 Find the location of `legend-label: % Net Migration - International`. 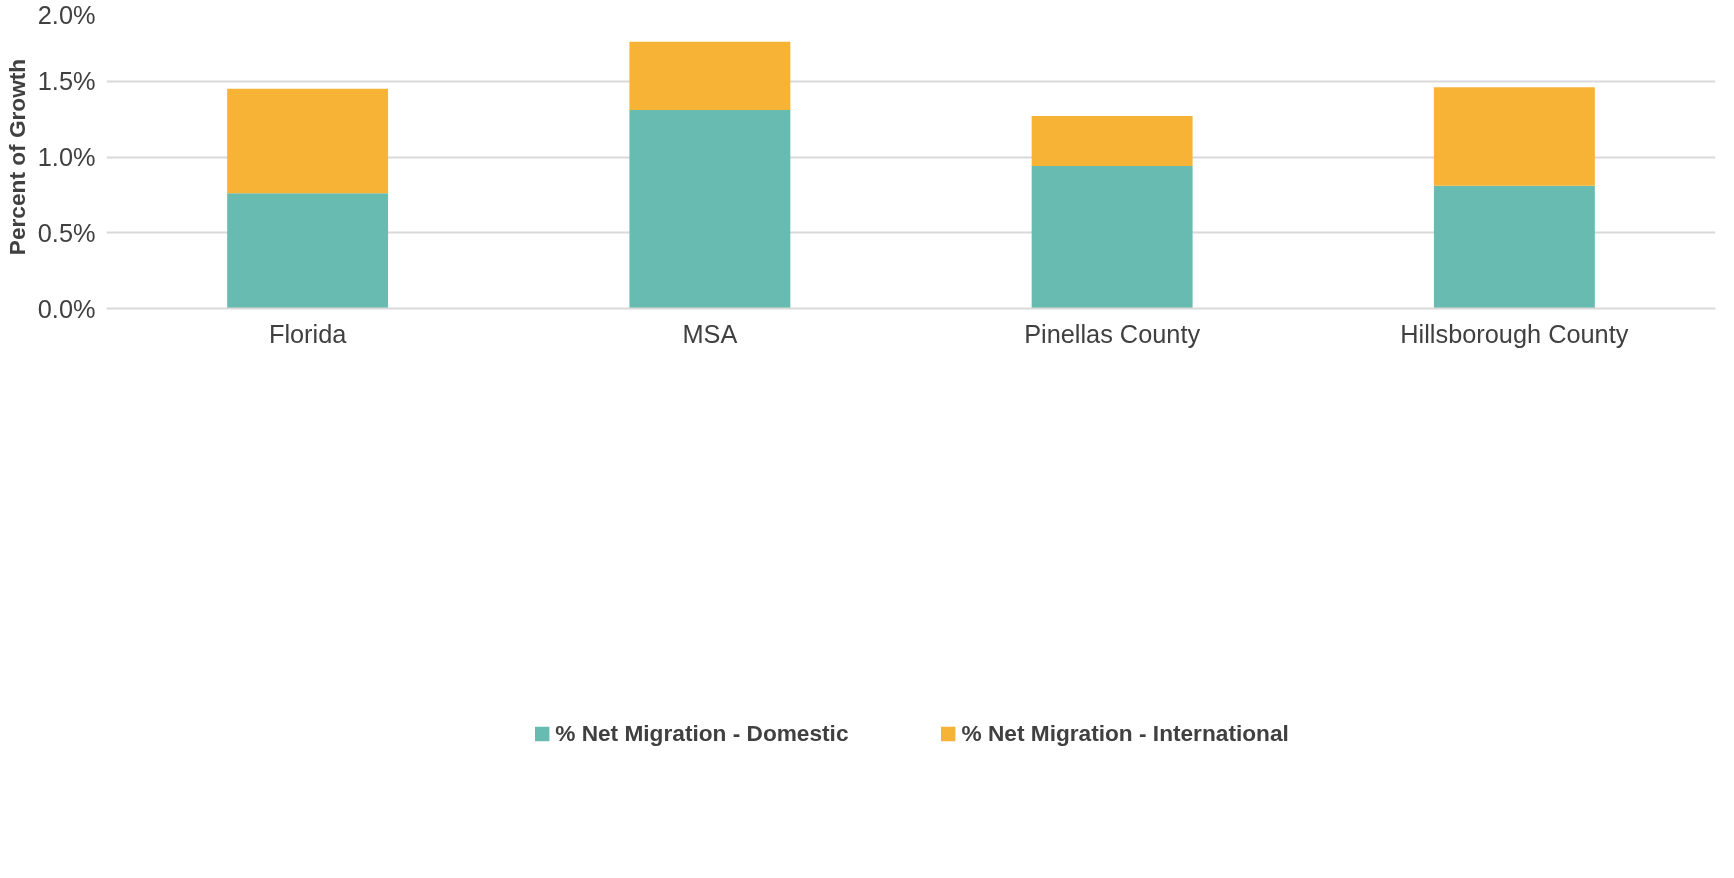

legend-label: % Net Migration - International is located at coordinates (1125, 733).